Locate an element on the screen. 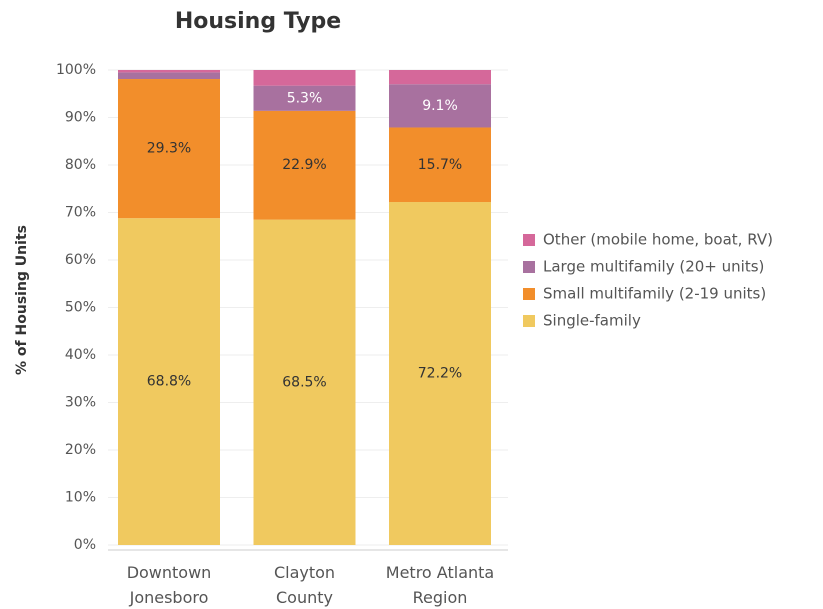 Image resolution: width=823 pixels, height=609 pixels. data-label: 9.1% is located at coordinates (440, 106).